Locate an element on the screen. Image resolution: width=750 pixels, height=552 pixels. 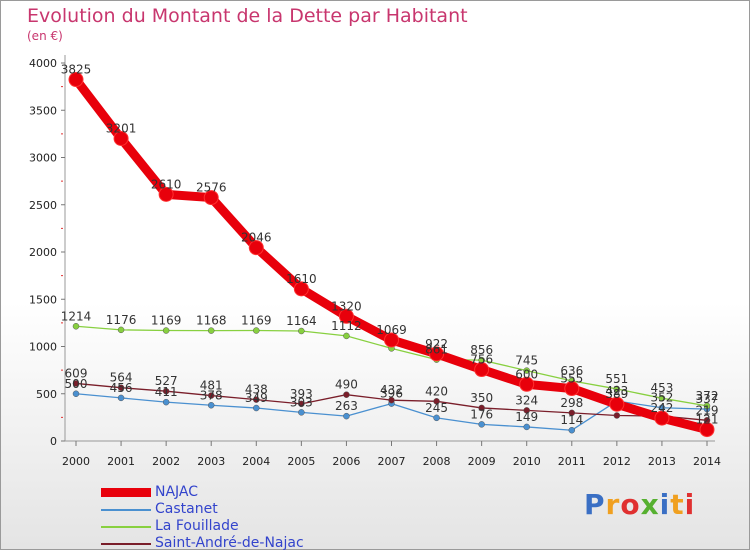
y-tick-label: 3000 is located at coordinates (43, 158).